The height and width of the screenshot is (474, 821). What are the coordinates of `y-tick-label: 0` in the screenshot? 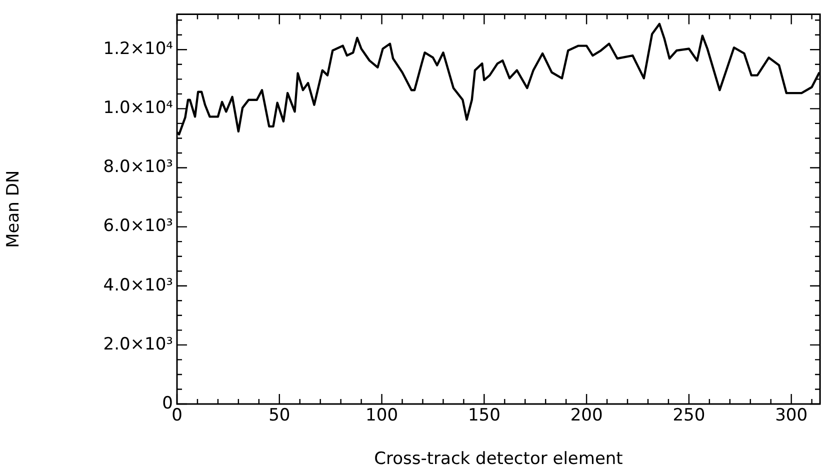 It's located at (167, 403).